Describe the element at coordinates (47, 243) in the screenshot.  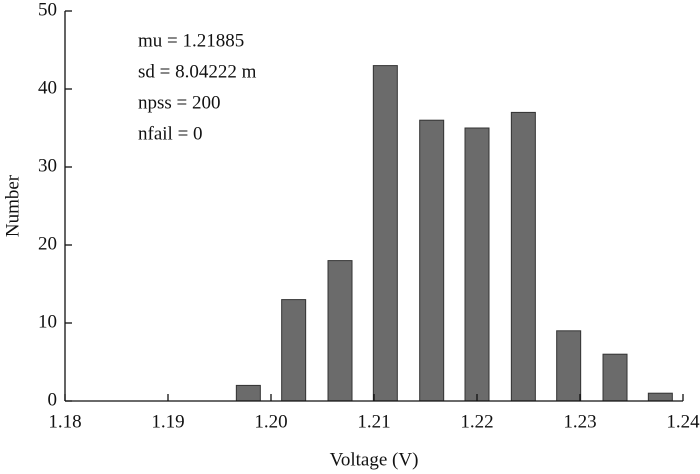
I see `y-tick-label: 20` at that location.